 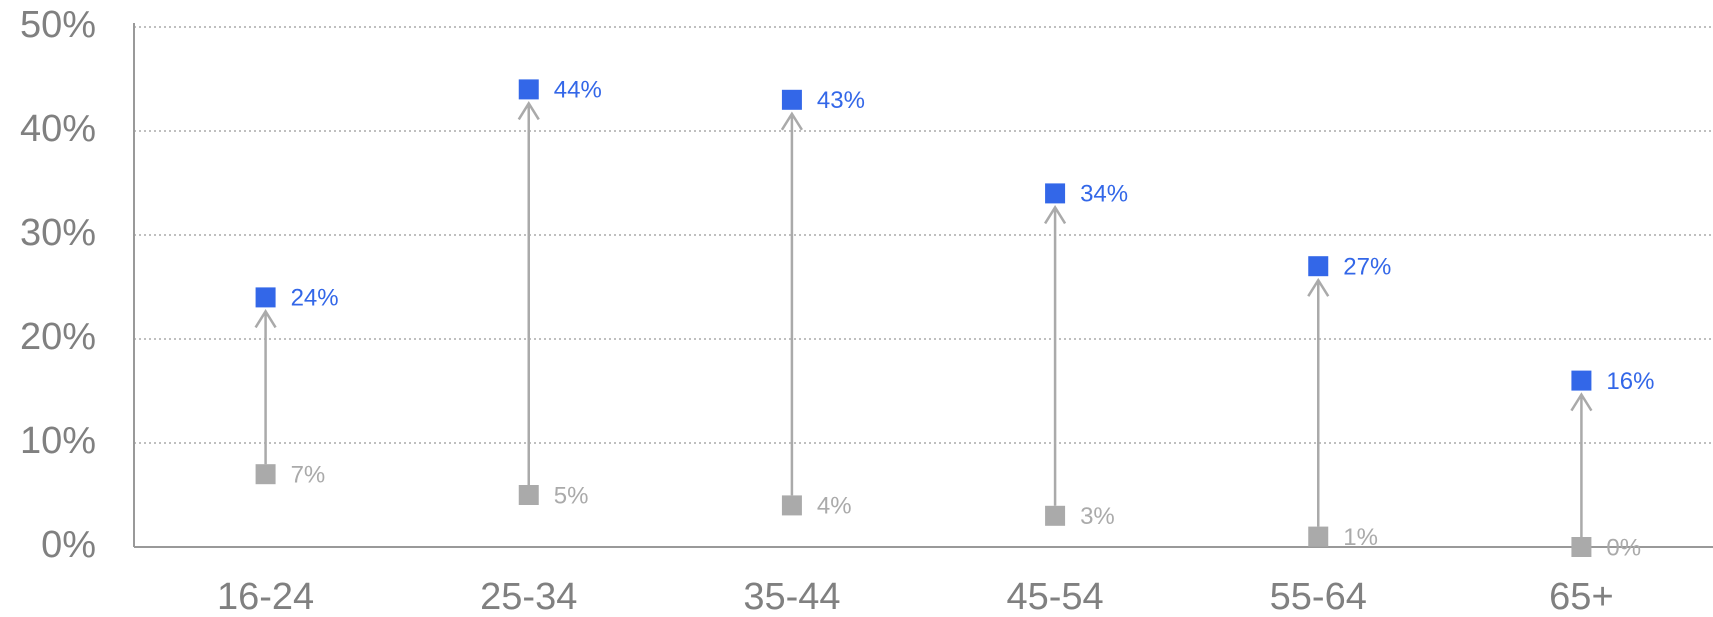 What do you see at coordinates (1367, 267) in the screenshot?
I see `data-label: 27%` at bounding box center [1367, 267].